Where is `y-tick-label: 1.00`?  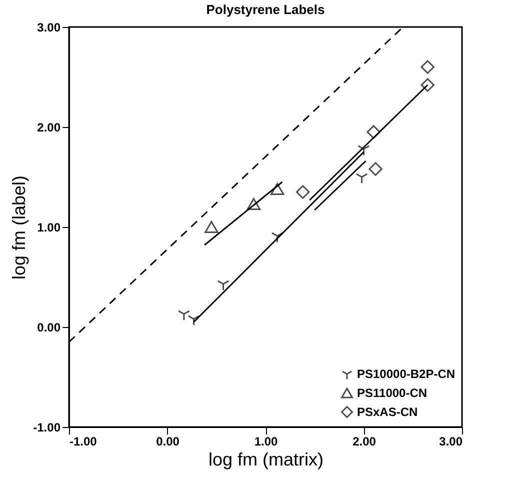 y-tick-label: 1.00 is located at coordinates (49, 227).